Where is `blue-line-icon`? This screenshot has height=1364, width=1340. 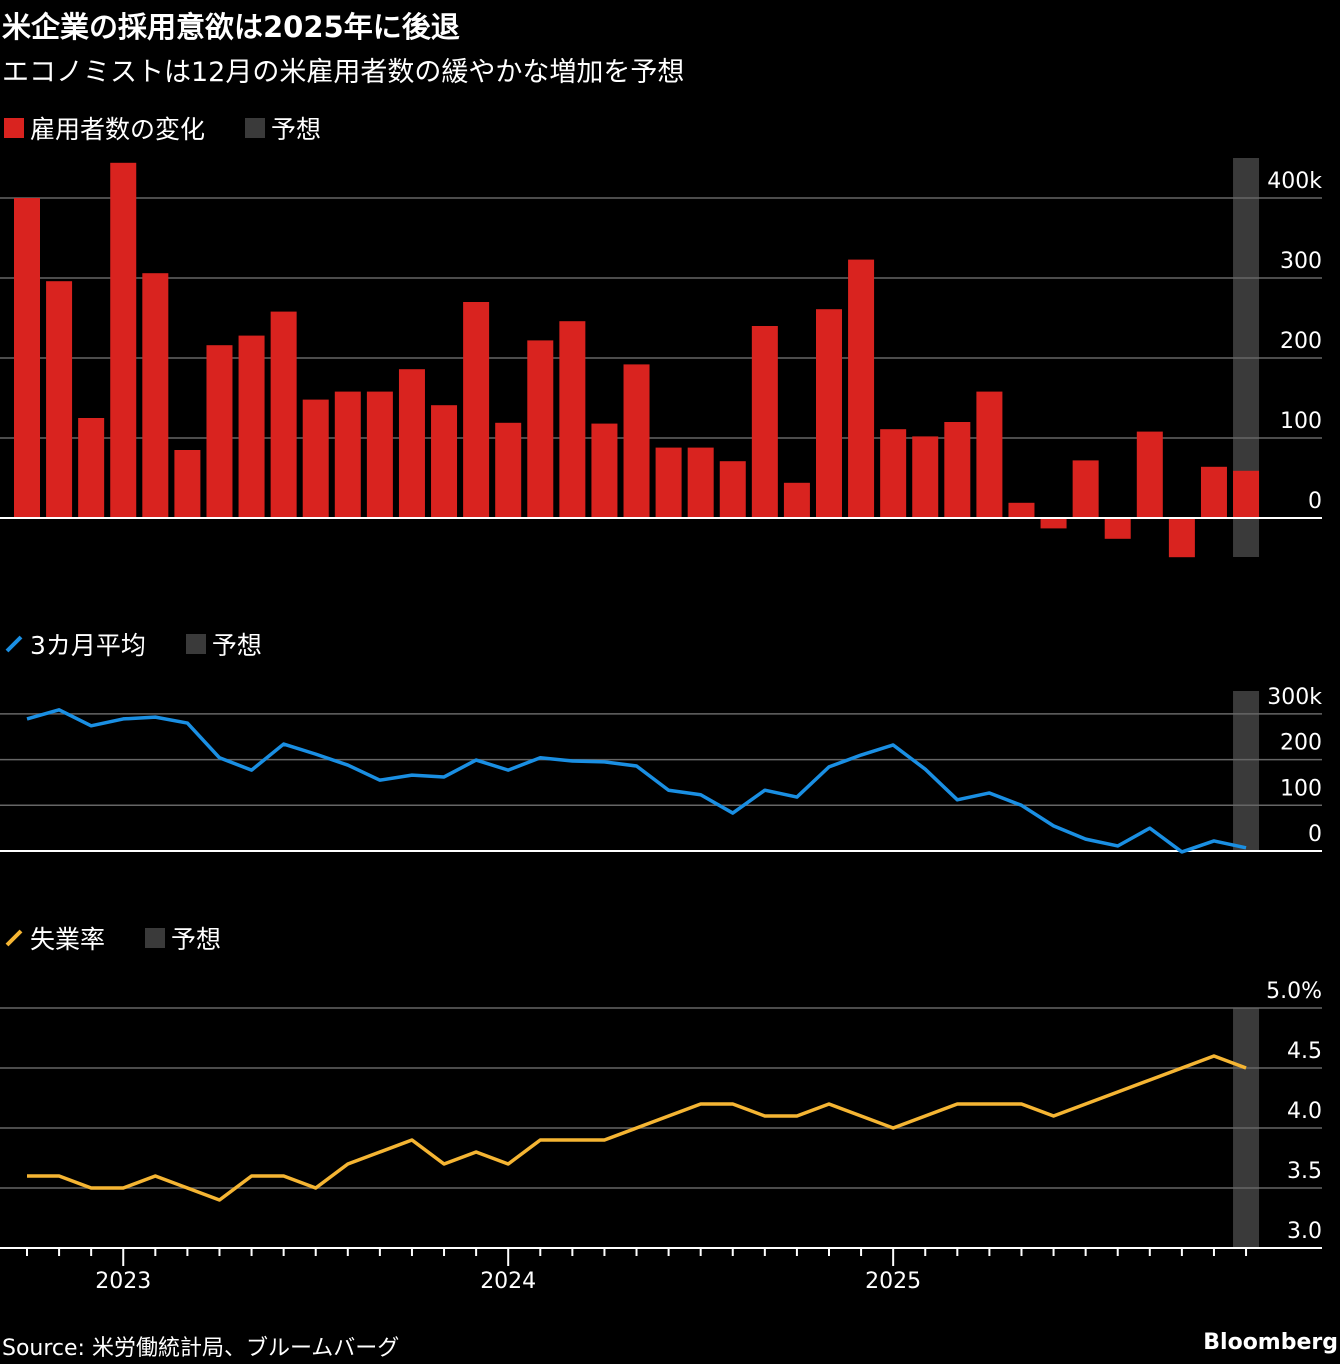
blue-line-icon is located at coordinates (14, 644).